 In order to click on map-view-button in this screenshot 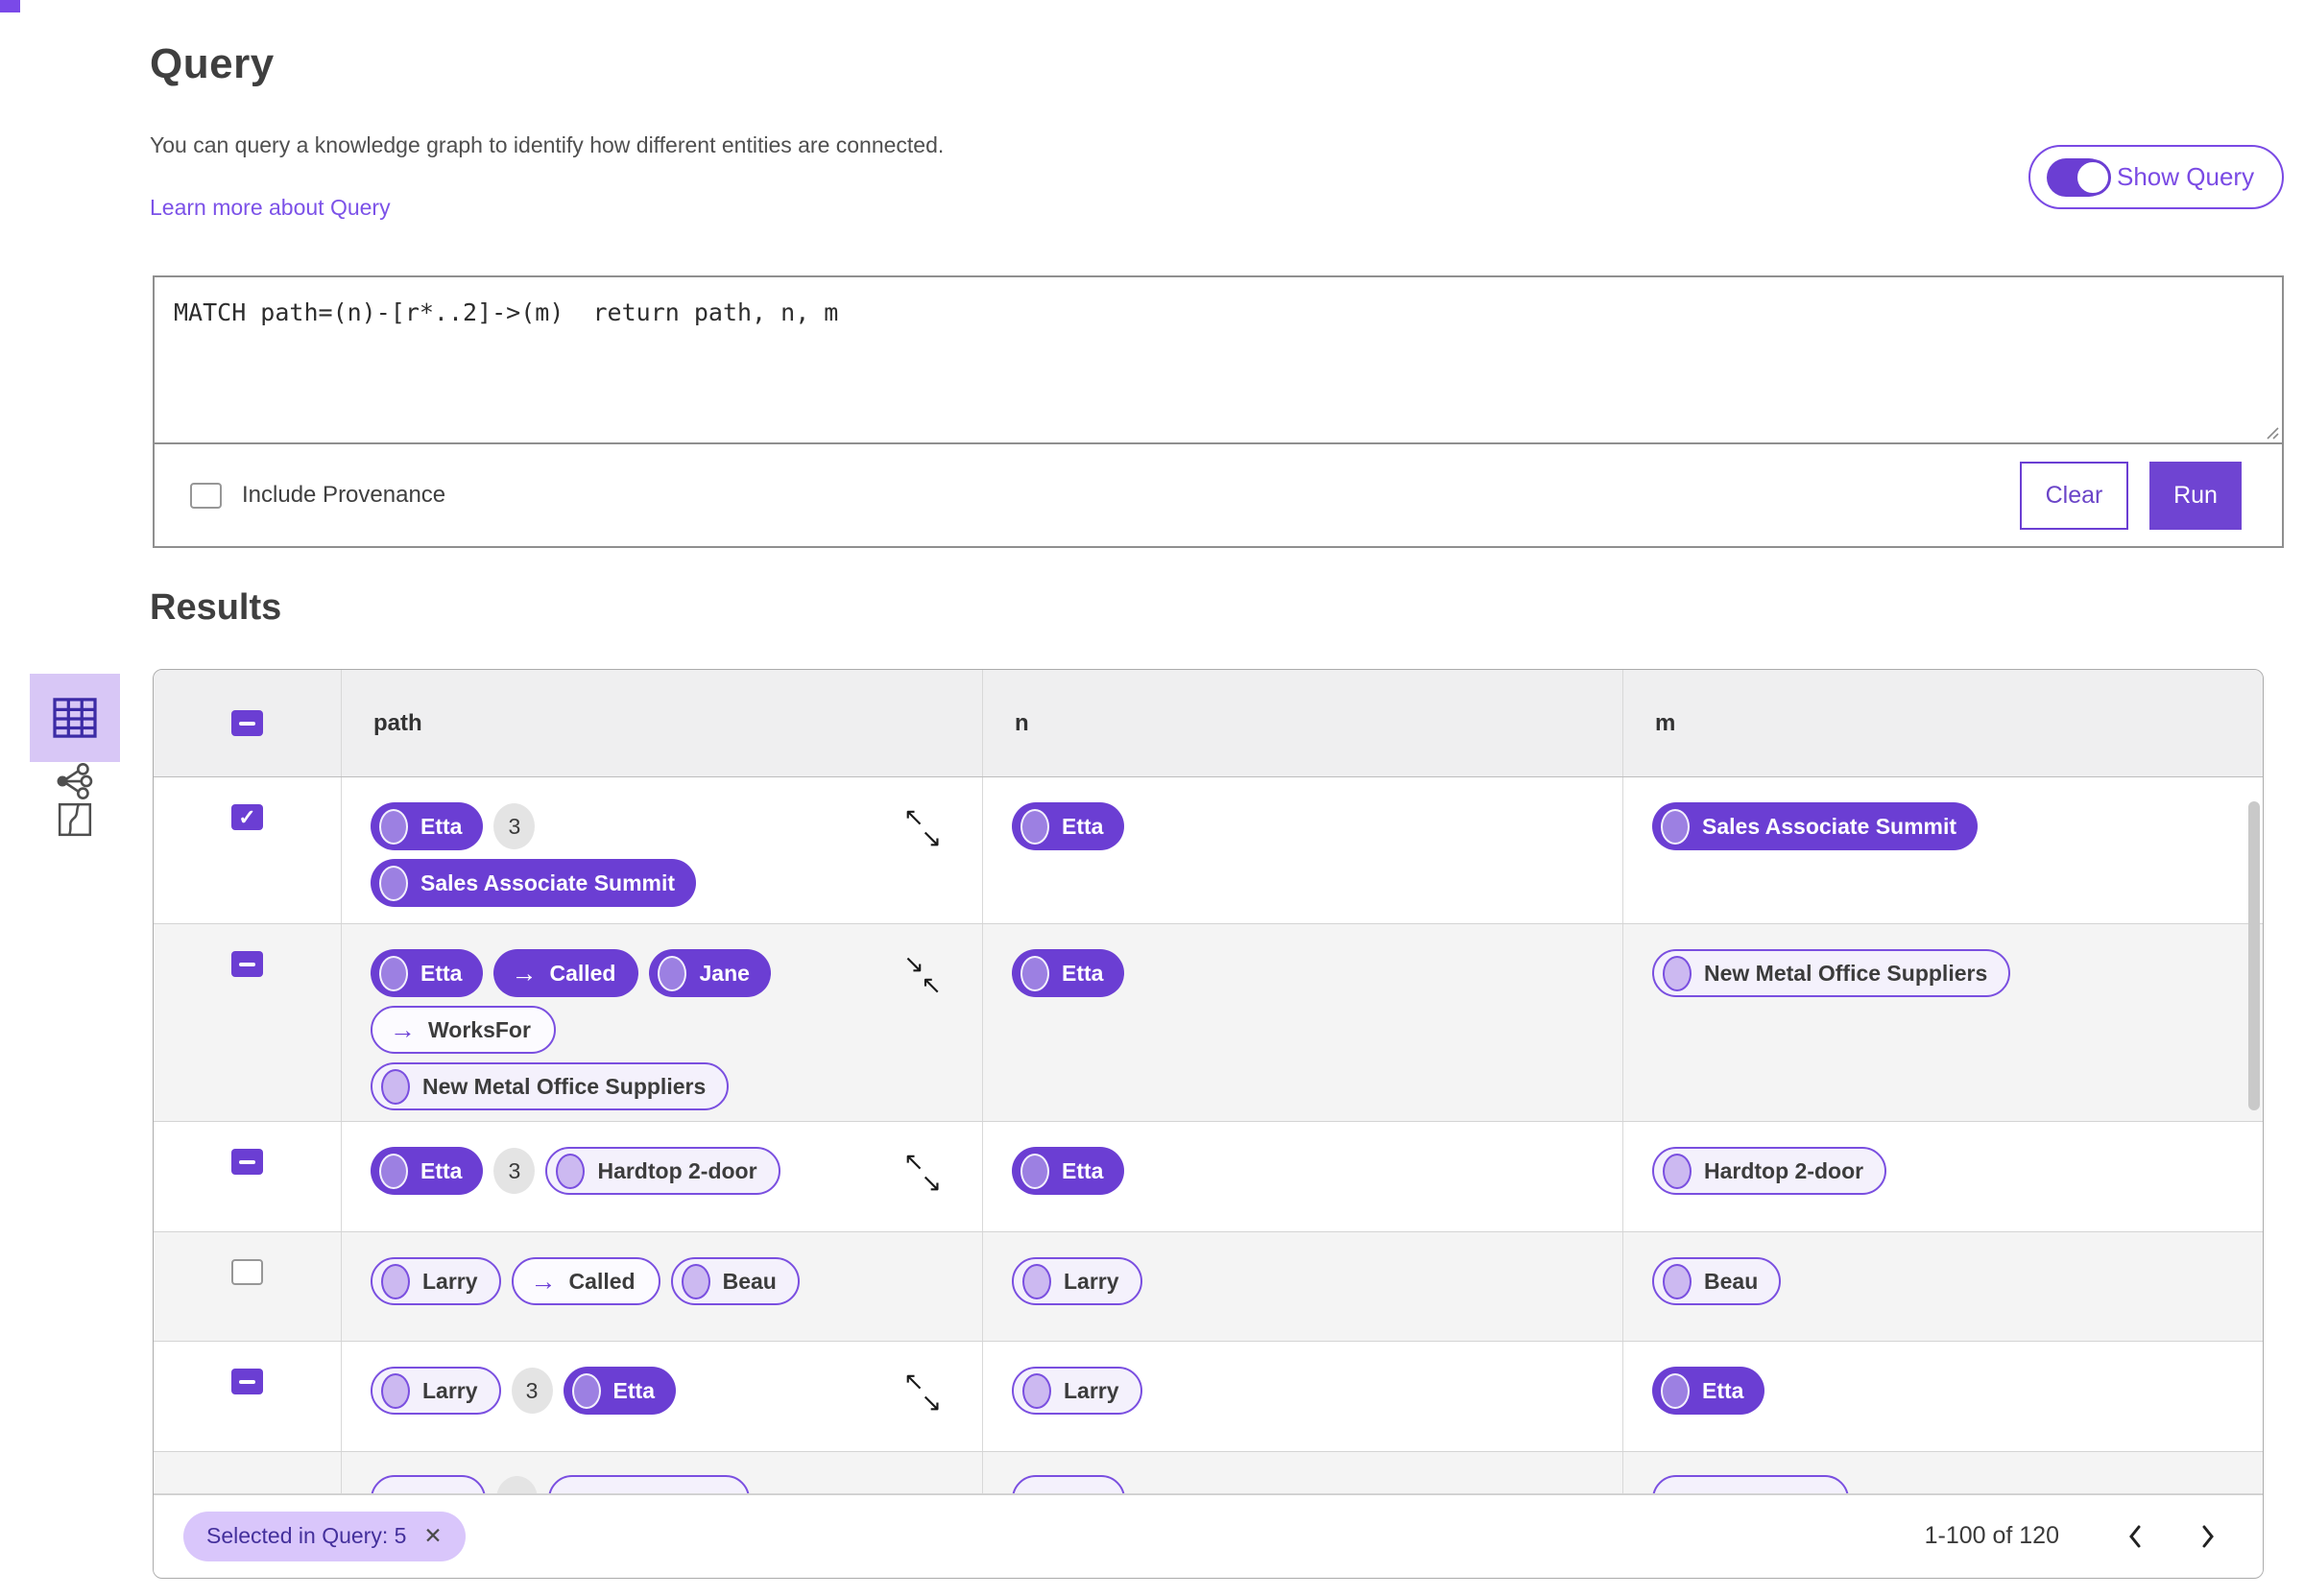, I will do `click(75, 819)`.